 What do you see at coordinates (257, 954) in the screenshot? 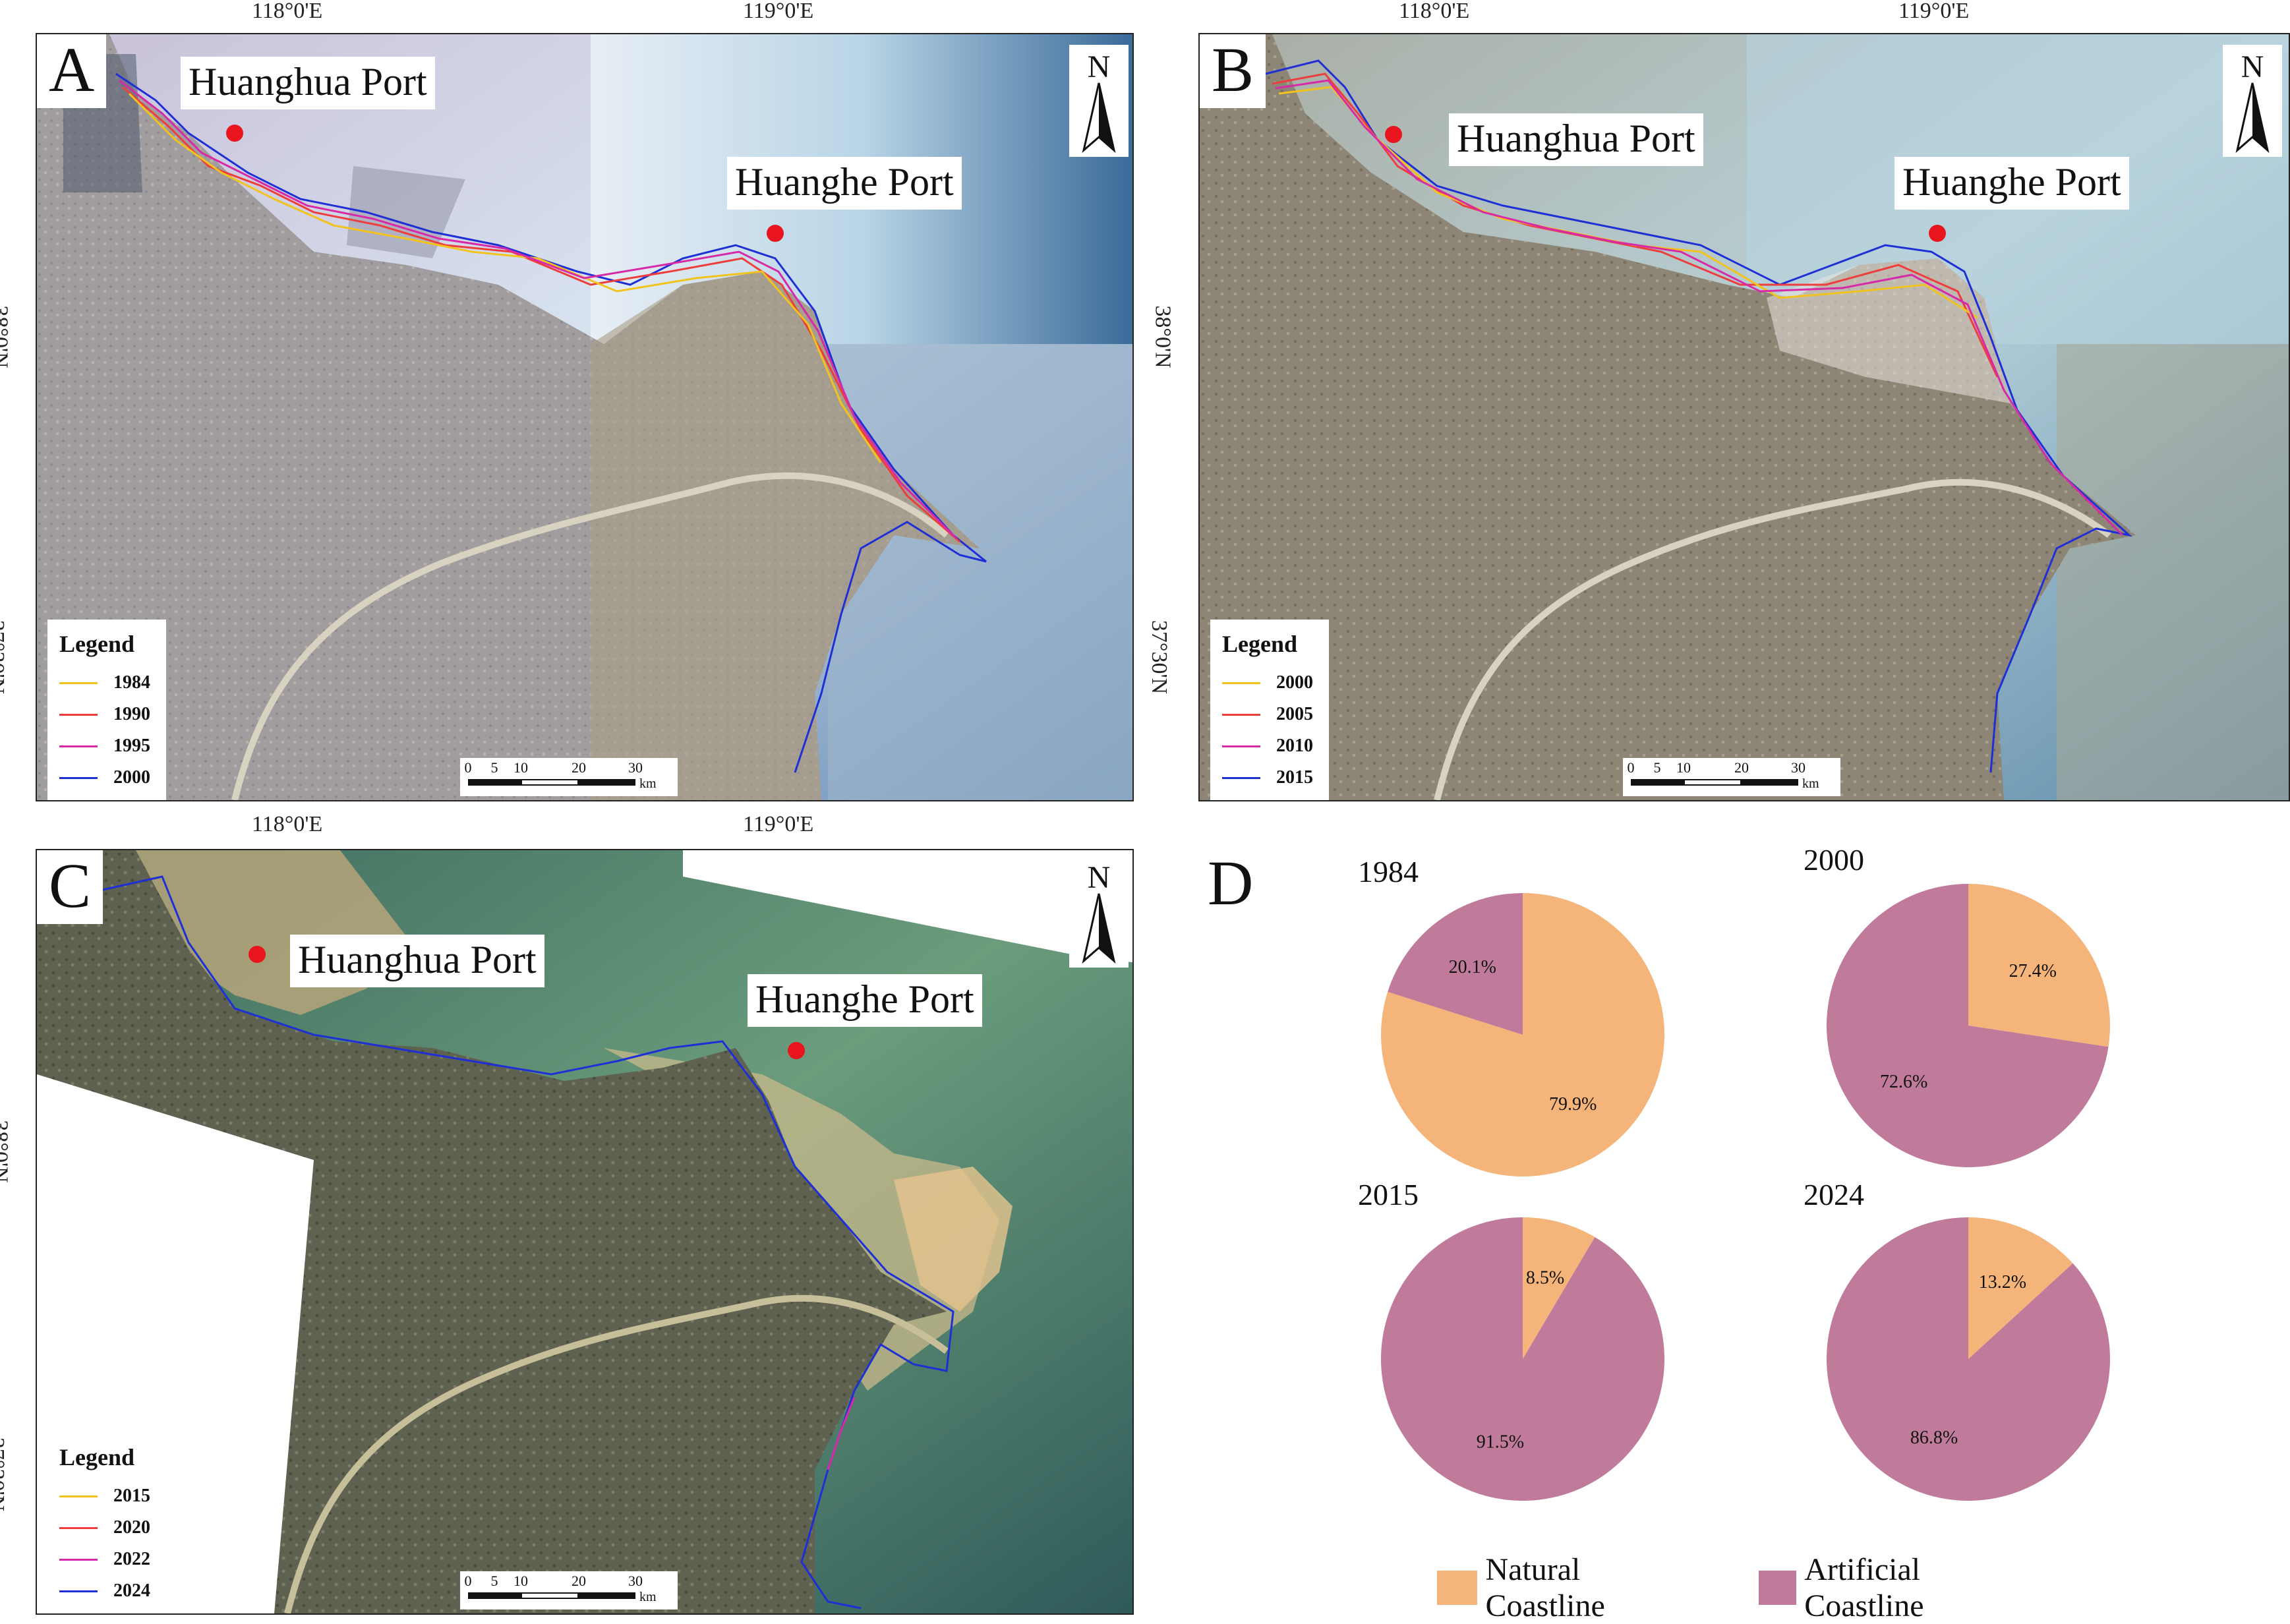
I see `panel-c-huanghua-dot` at bounding box center [257, 954].